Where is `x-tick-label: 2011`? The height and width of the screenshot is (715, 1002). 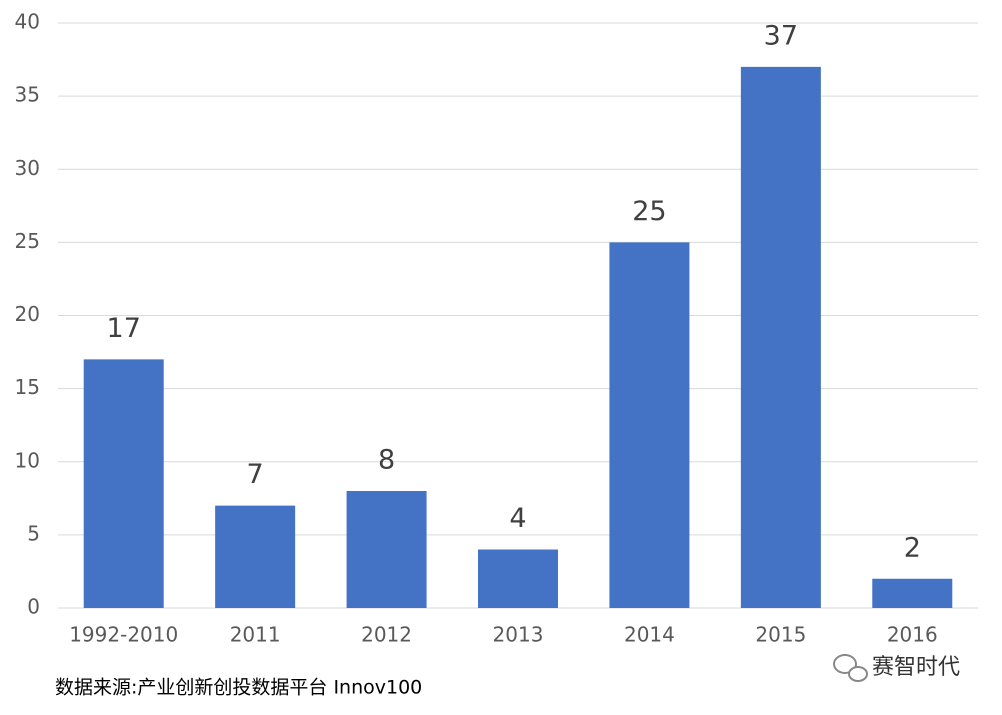
x-tick-label: 2011 is located at coordinates (255, 635).